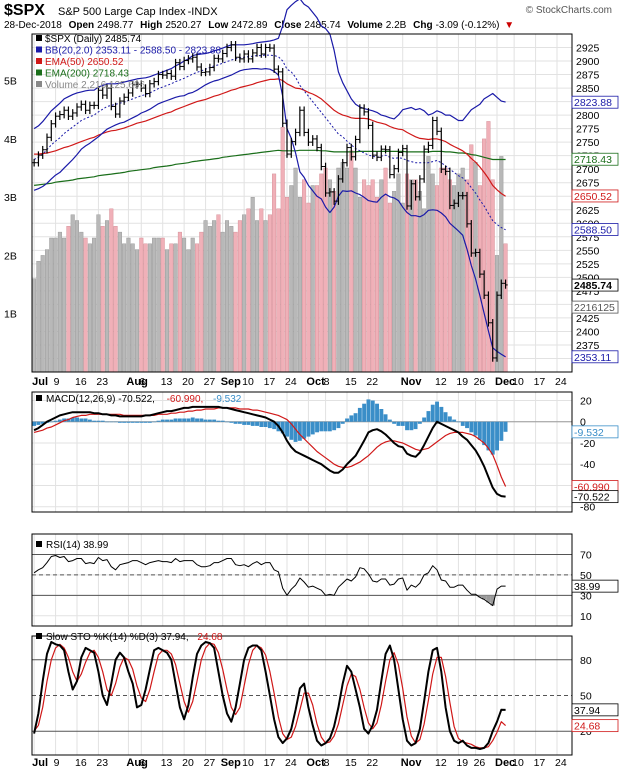  What do you see at coordinates (586, 617) in the screenshot?
I see `rsi-tick-label: 10` at bounding box center [586, 617].